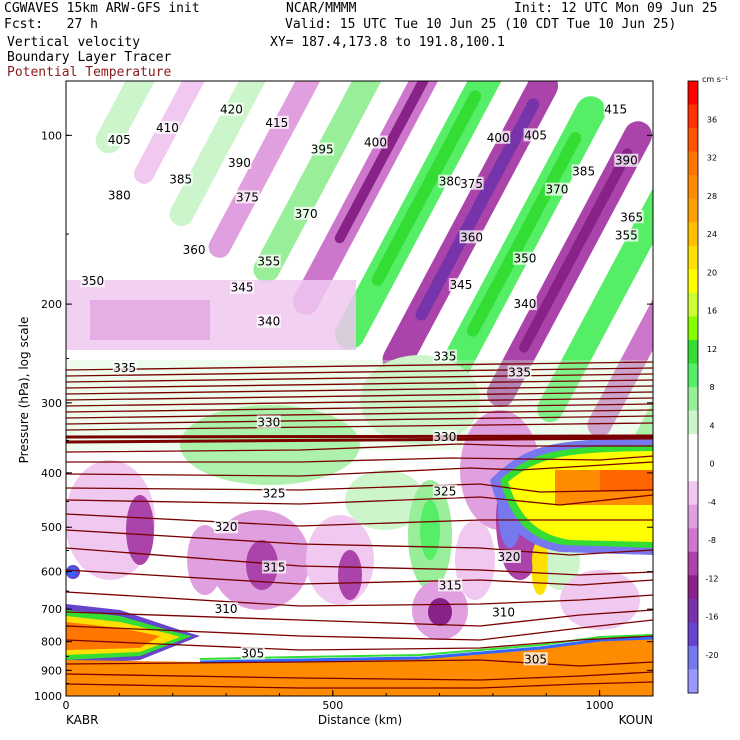 The width and height of the screenshot is (740, 740). What do you see at coordinates (711, 617) in the screenshot?
I see `colorbar-tick-label: -16` at bounding box center [711, 617].